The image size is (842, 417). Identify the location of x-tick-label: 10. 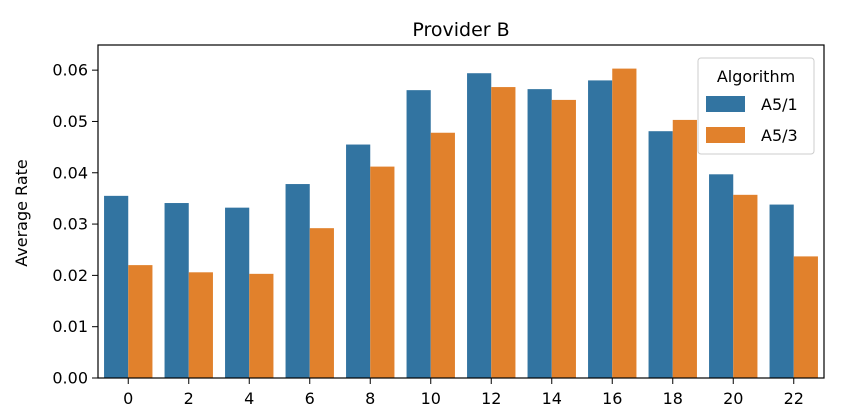
(431, 398).